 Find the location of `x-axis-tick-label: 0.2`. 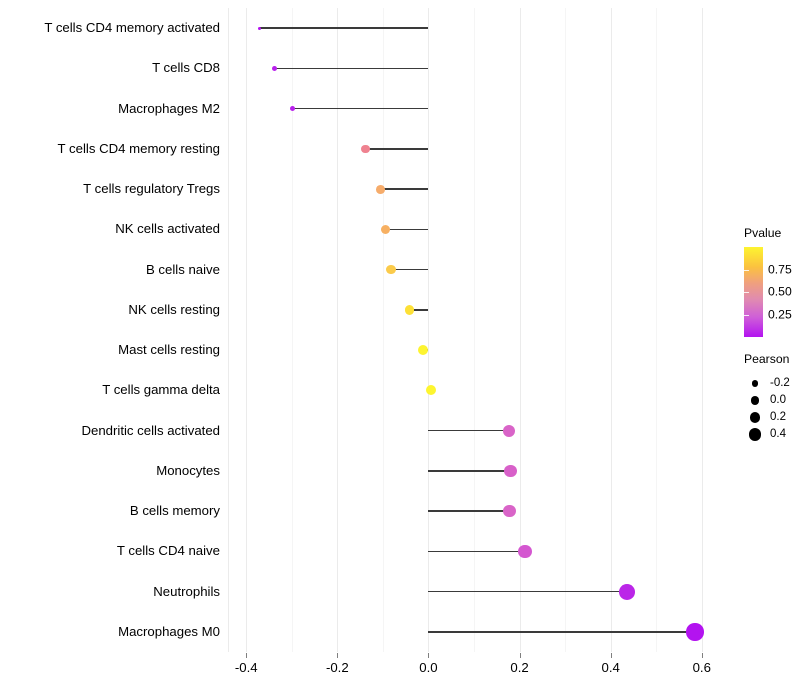

x-axis-tick-label: 0.2 is located at coordinates (519, 667).